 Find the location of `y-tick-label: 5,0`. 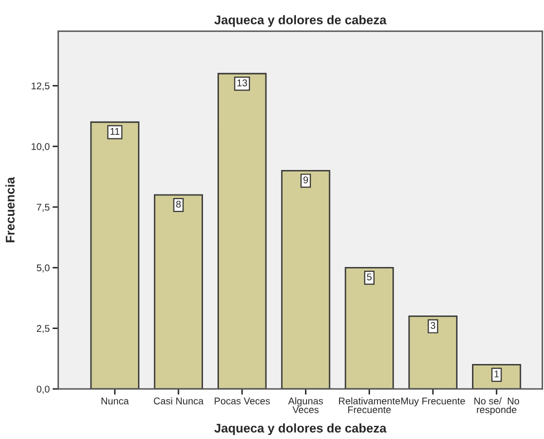

y-tick-label: 5,0 is located at coordinates (43, 268).